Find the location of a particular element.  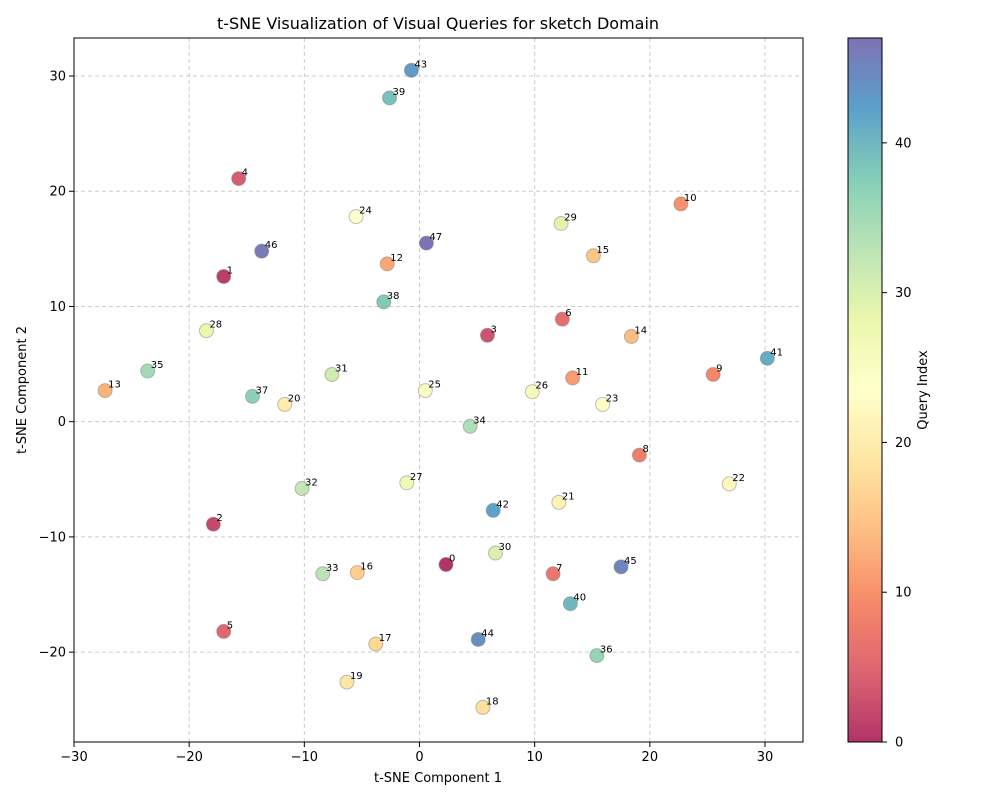

point-label: 37 is located at coordinates (262, 390).